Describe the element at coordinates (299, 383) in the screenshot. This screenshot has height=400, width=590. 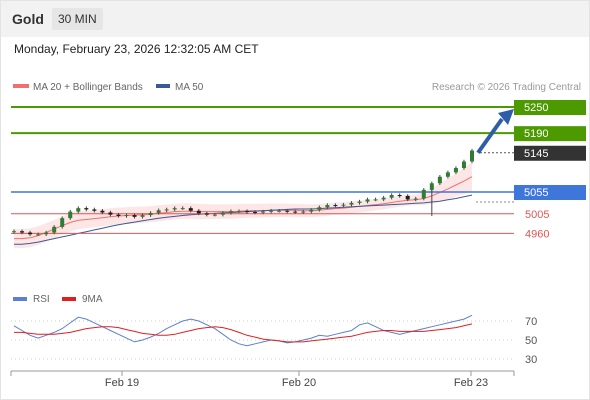
I see `x-tick-label: Feb 20` at that location.